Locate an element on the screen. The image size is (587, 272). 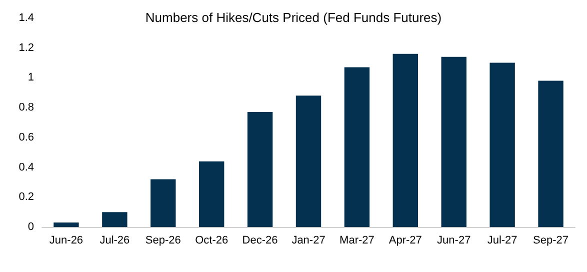
y-tick-label: 0.2 is located at coordinates (26, 197).